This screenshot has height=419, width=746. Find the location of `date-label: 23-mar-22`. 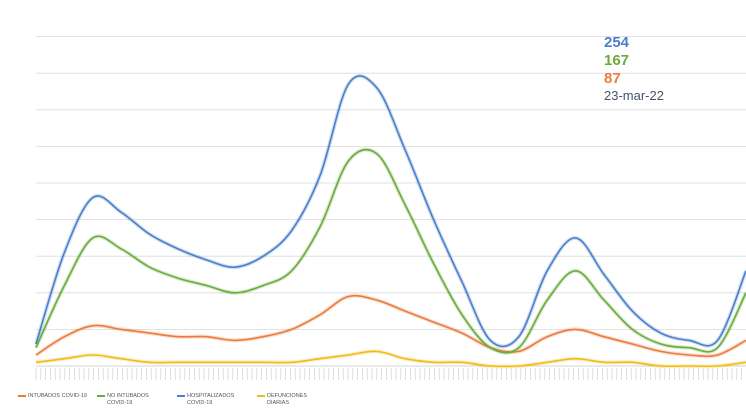

date-label: 23-mar-22 is located at coordinates (634, 95).